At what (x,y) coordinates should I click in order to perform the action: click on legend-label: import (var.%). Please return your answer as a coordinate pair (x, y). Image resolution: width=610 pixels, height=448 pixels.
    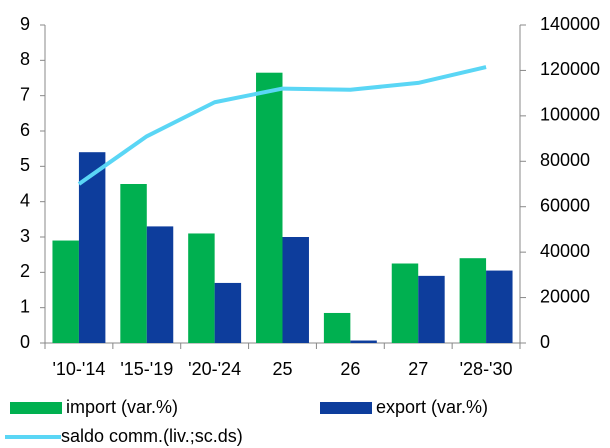
    Looking at the image, I should click on (122, 407).